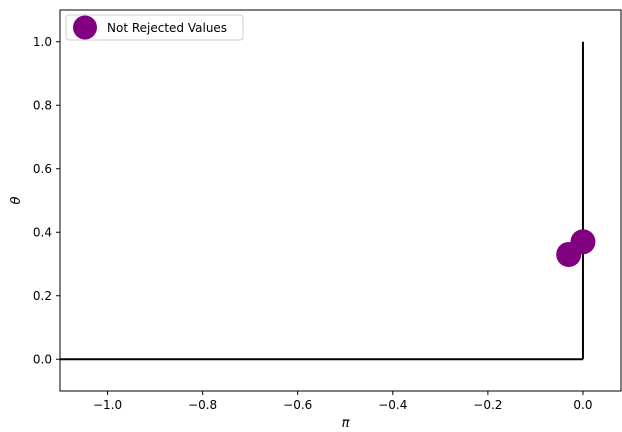  Describe the element at coordinates (487, 405) in the screenshot. I see `x-tick-label-4: −0.2` at that location.